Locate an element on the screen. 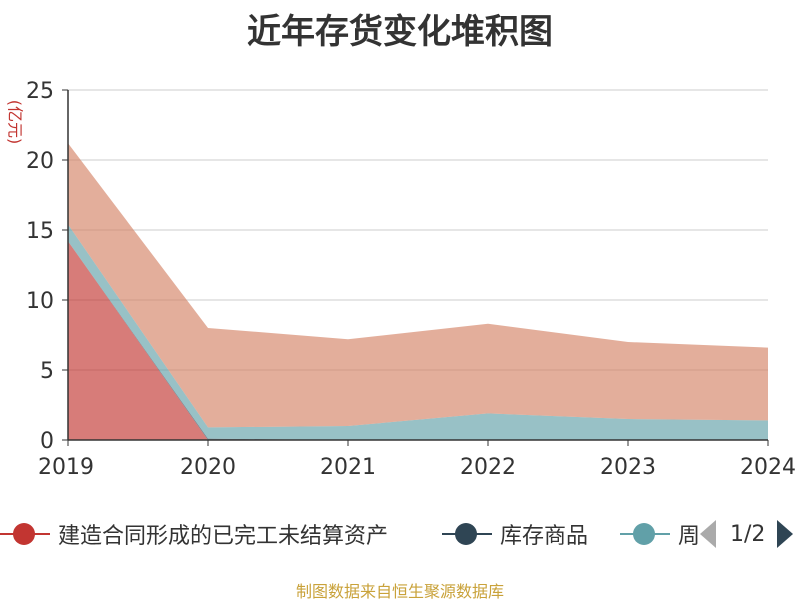 Image resolution: width=800 pixels, height=602 pixels. chart-title: 近年存货变化堆积图 is located at coordinates (400, 32).